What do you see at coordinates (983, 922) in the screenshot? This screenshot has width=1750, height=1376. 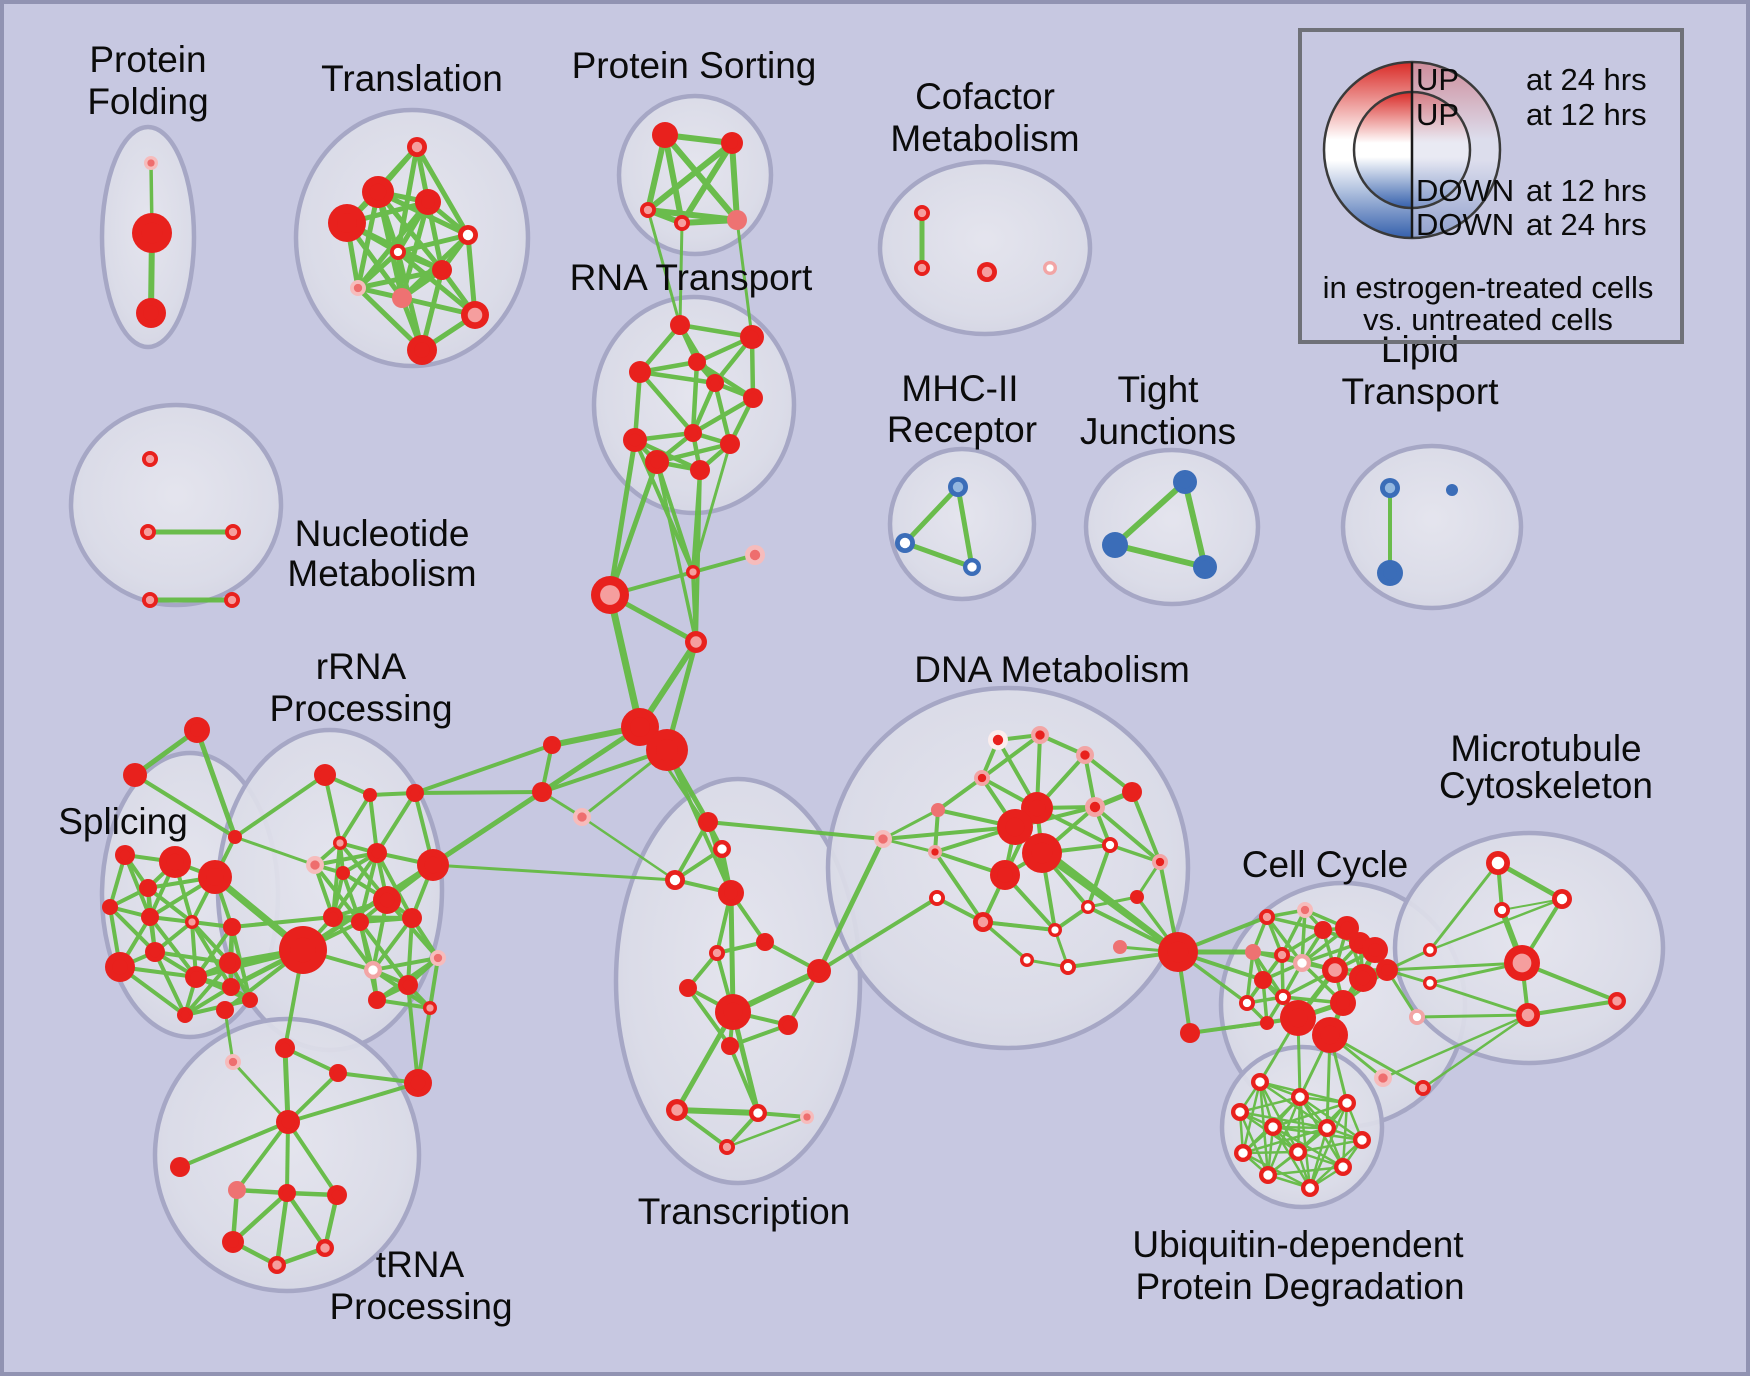 I see `network-node-dm15` at bounding box center [983, 922].